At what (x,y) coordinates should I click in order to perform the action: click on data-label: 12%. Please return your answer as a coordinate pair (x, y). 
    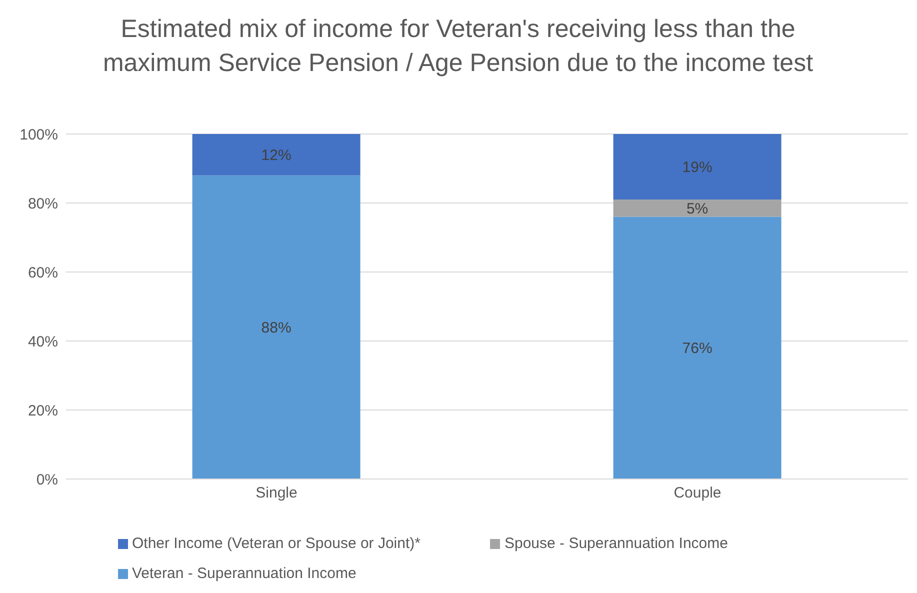
    Looking at the image, I should click on (276, 155).